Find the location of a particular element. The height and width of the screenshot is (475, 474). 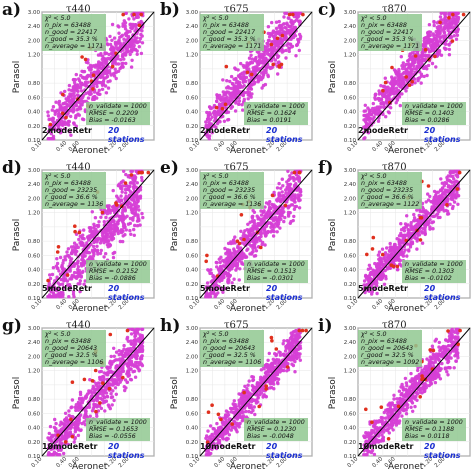

y-tick-label: 0.40 is located at coordinates (192, 271).